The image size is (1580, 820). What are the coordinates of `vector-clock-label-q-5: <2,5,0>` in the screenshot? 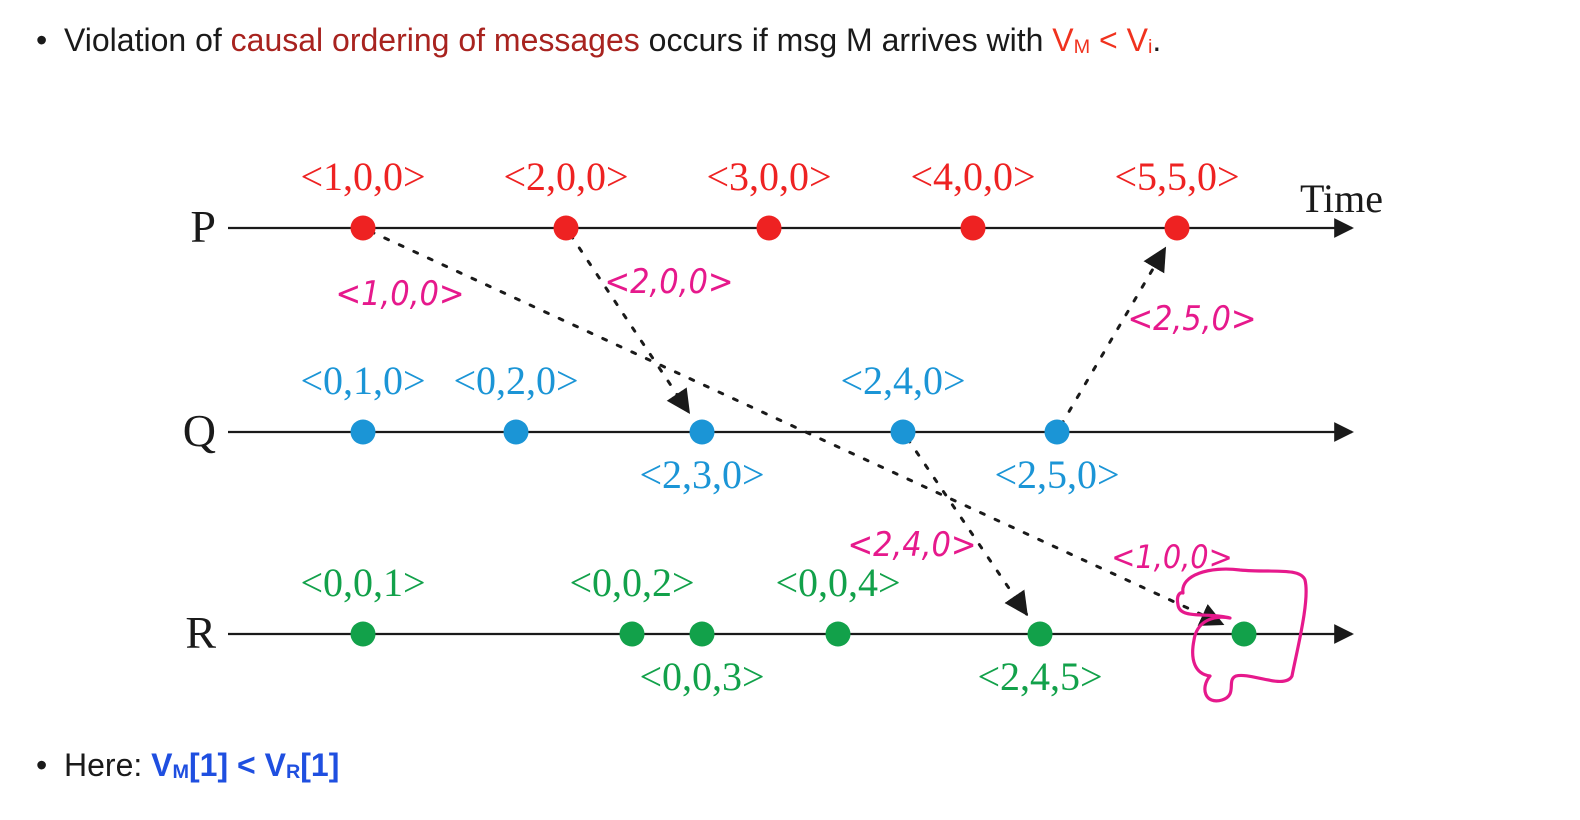 It's located at (1056, 474).